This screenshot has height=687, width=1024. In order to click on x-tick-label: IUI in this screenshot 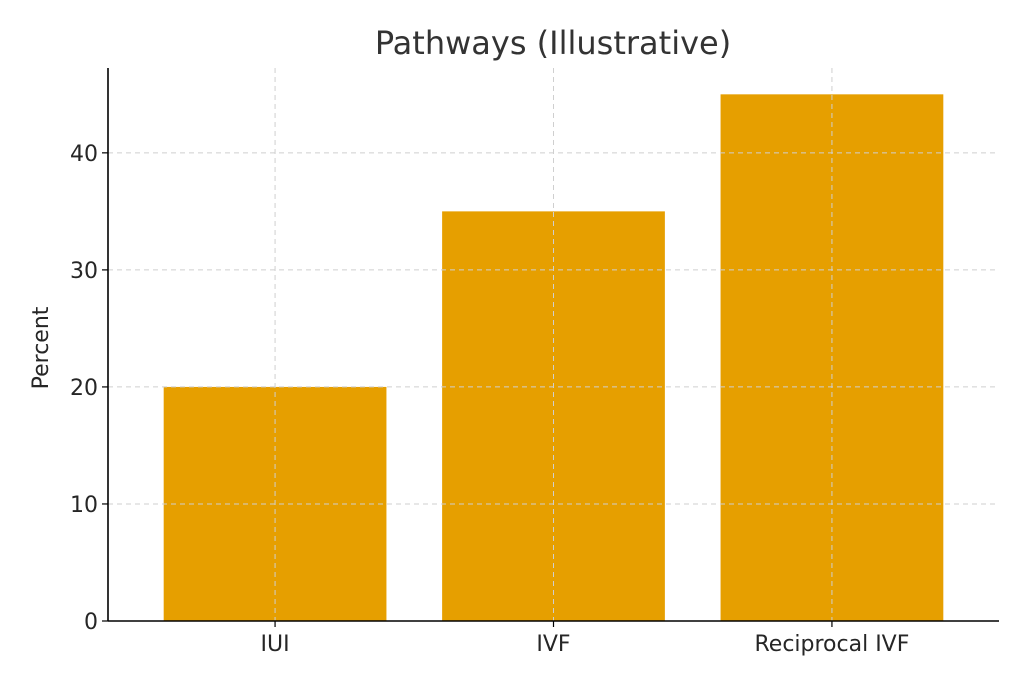, I will do `click(275, 644)`.